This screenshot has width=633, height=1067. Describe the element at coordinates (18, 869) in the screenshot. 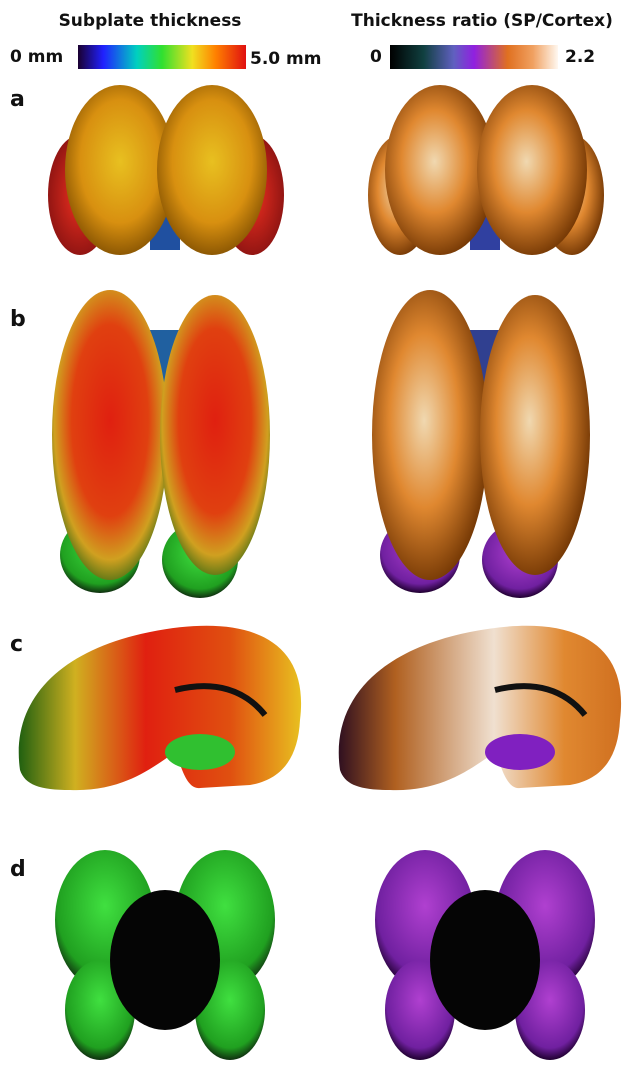

I see `panel-label: d` at that location.